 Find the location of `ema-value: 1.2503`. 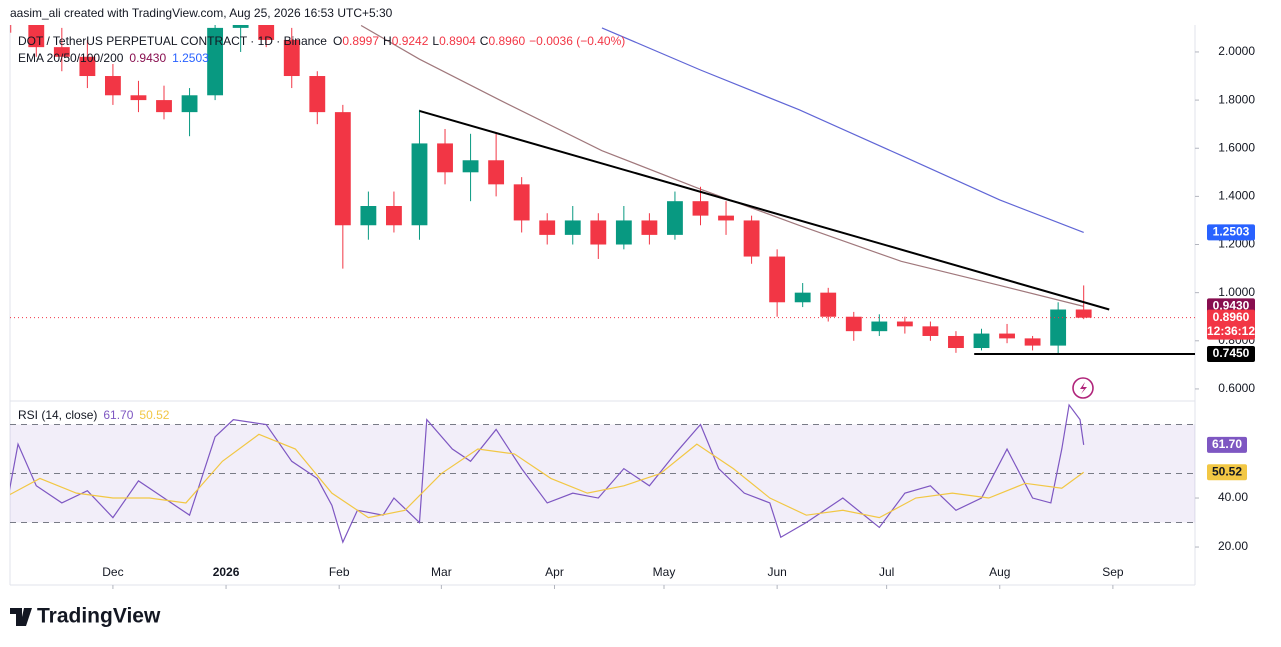

ema-value: 1.2503 is located at coordinates (190, 58).